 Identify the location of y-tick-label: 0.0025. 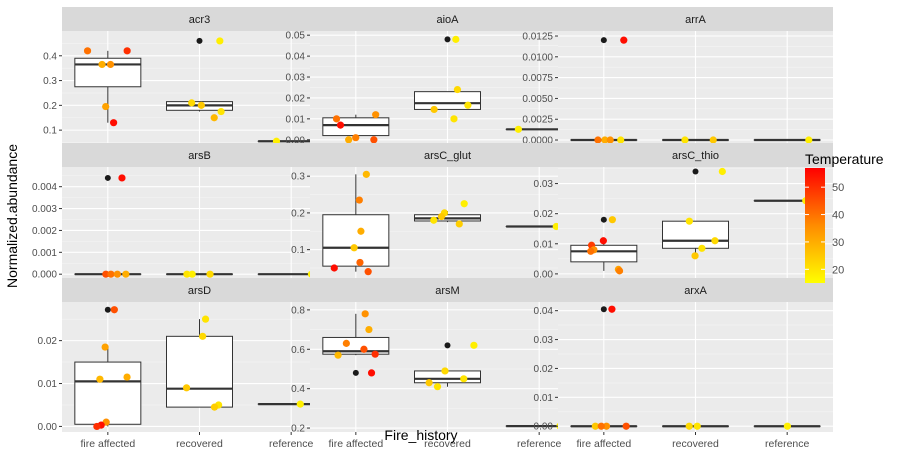
(537, 120).